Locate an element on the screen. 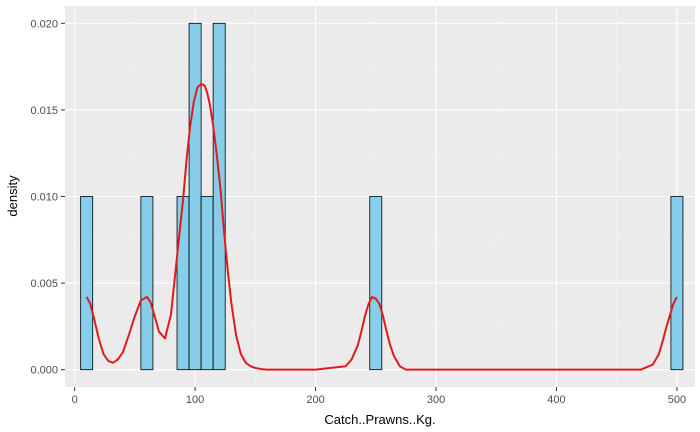 The width and height of the screenshot is (700, 432). y-tick-label: 0.015 is located at coordinates (44, 111).